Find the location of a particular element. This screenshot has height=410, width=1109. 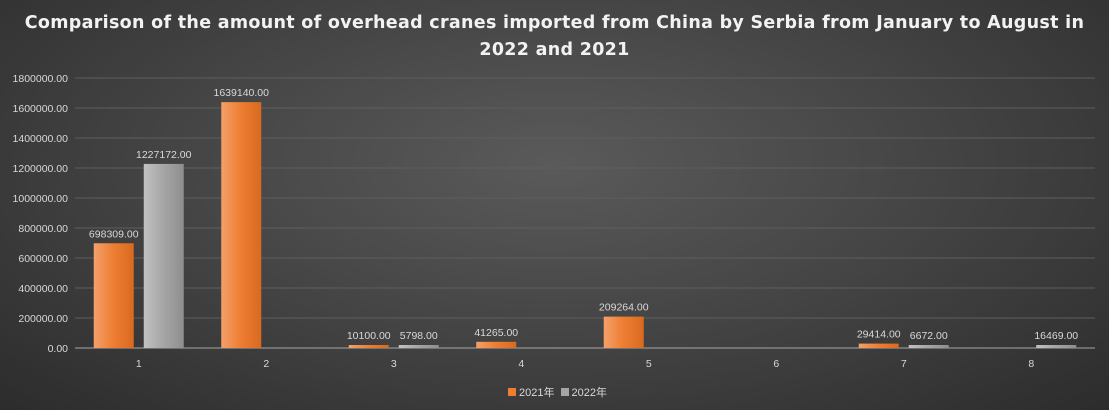

y-tick-label: 1000000.00 is located at coordinates (41, 199).